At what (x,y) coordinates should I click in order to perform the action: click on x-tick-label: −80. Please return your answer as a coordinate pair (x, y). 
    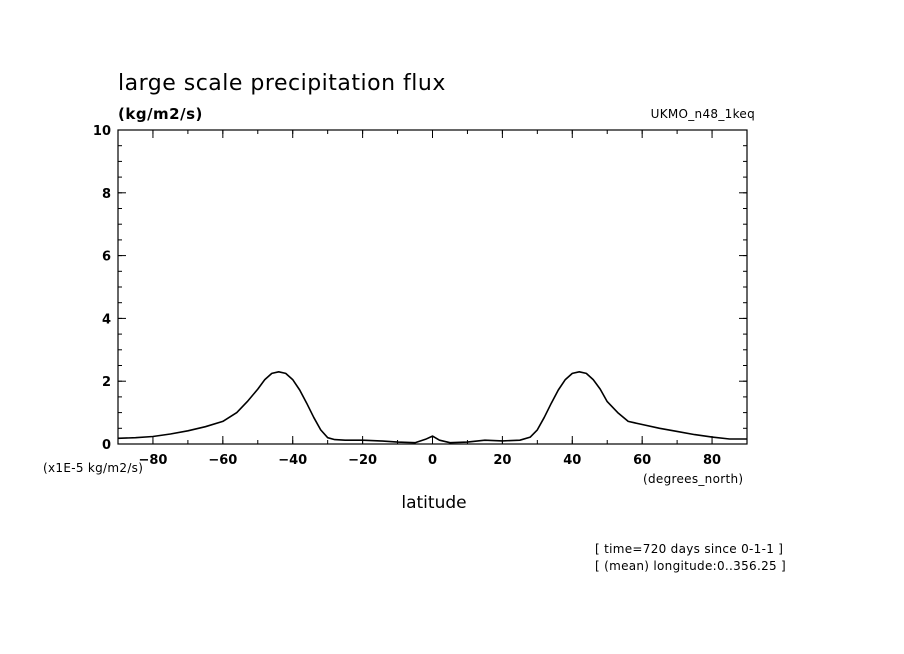
    Looking at the image, I should click on (152, 460).